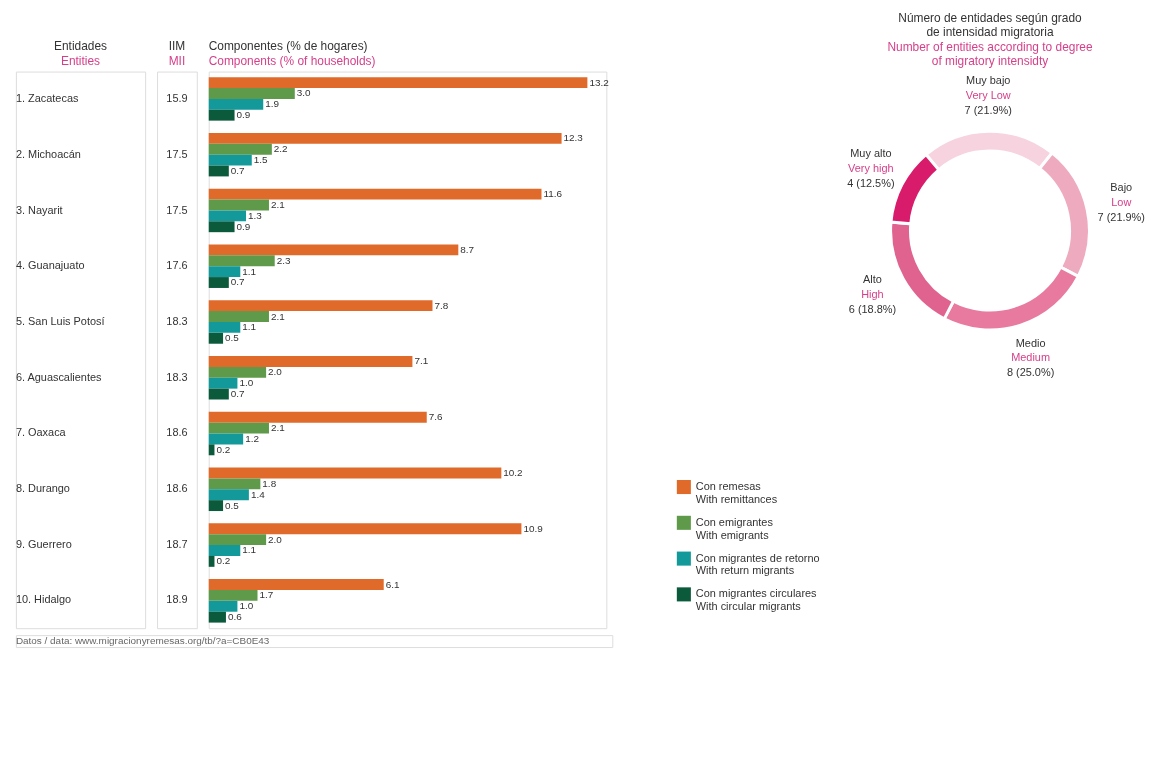 The width and height of the screenshot is (1154, 763). I want to click on chart-subtitle: Components (% of households), so click(292, 60).